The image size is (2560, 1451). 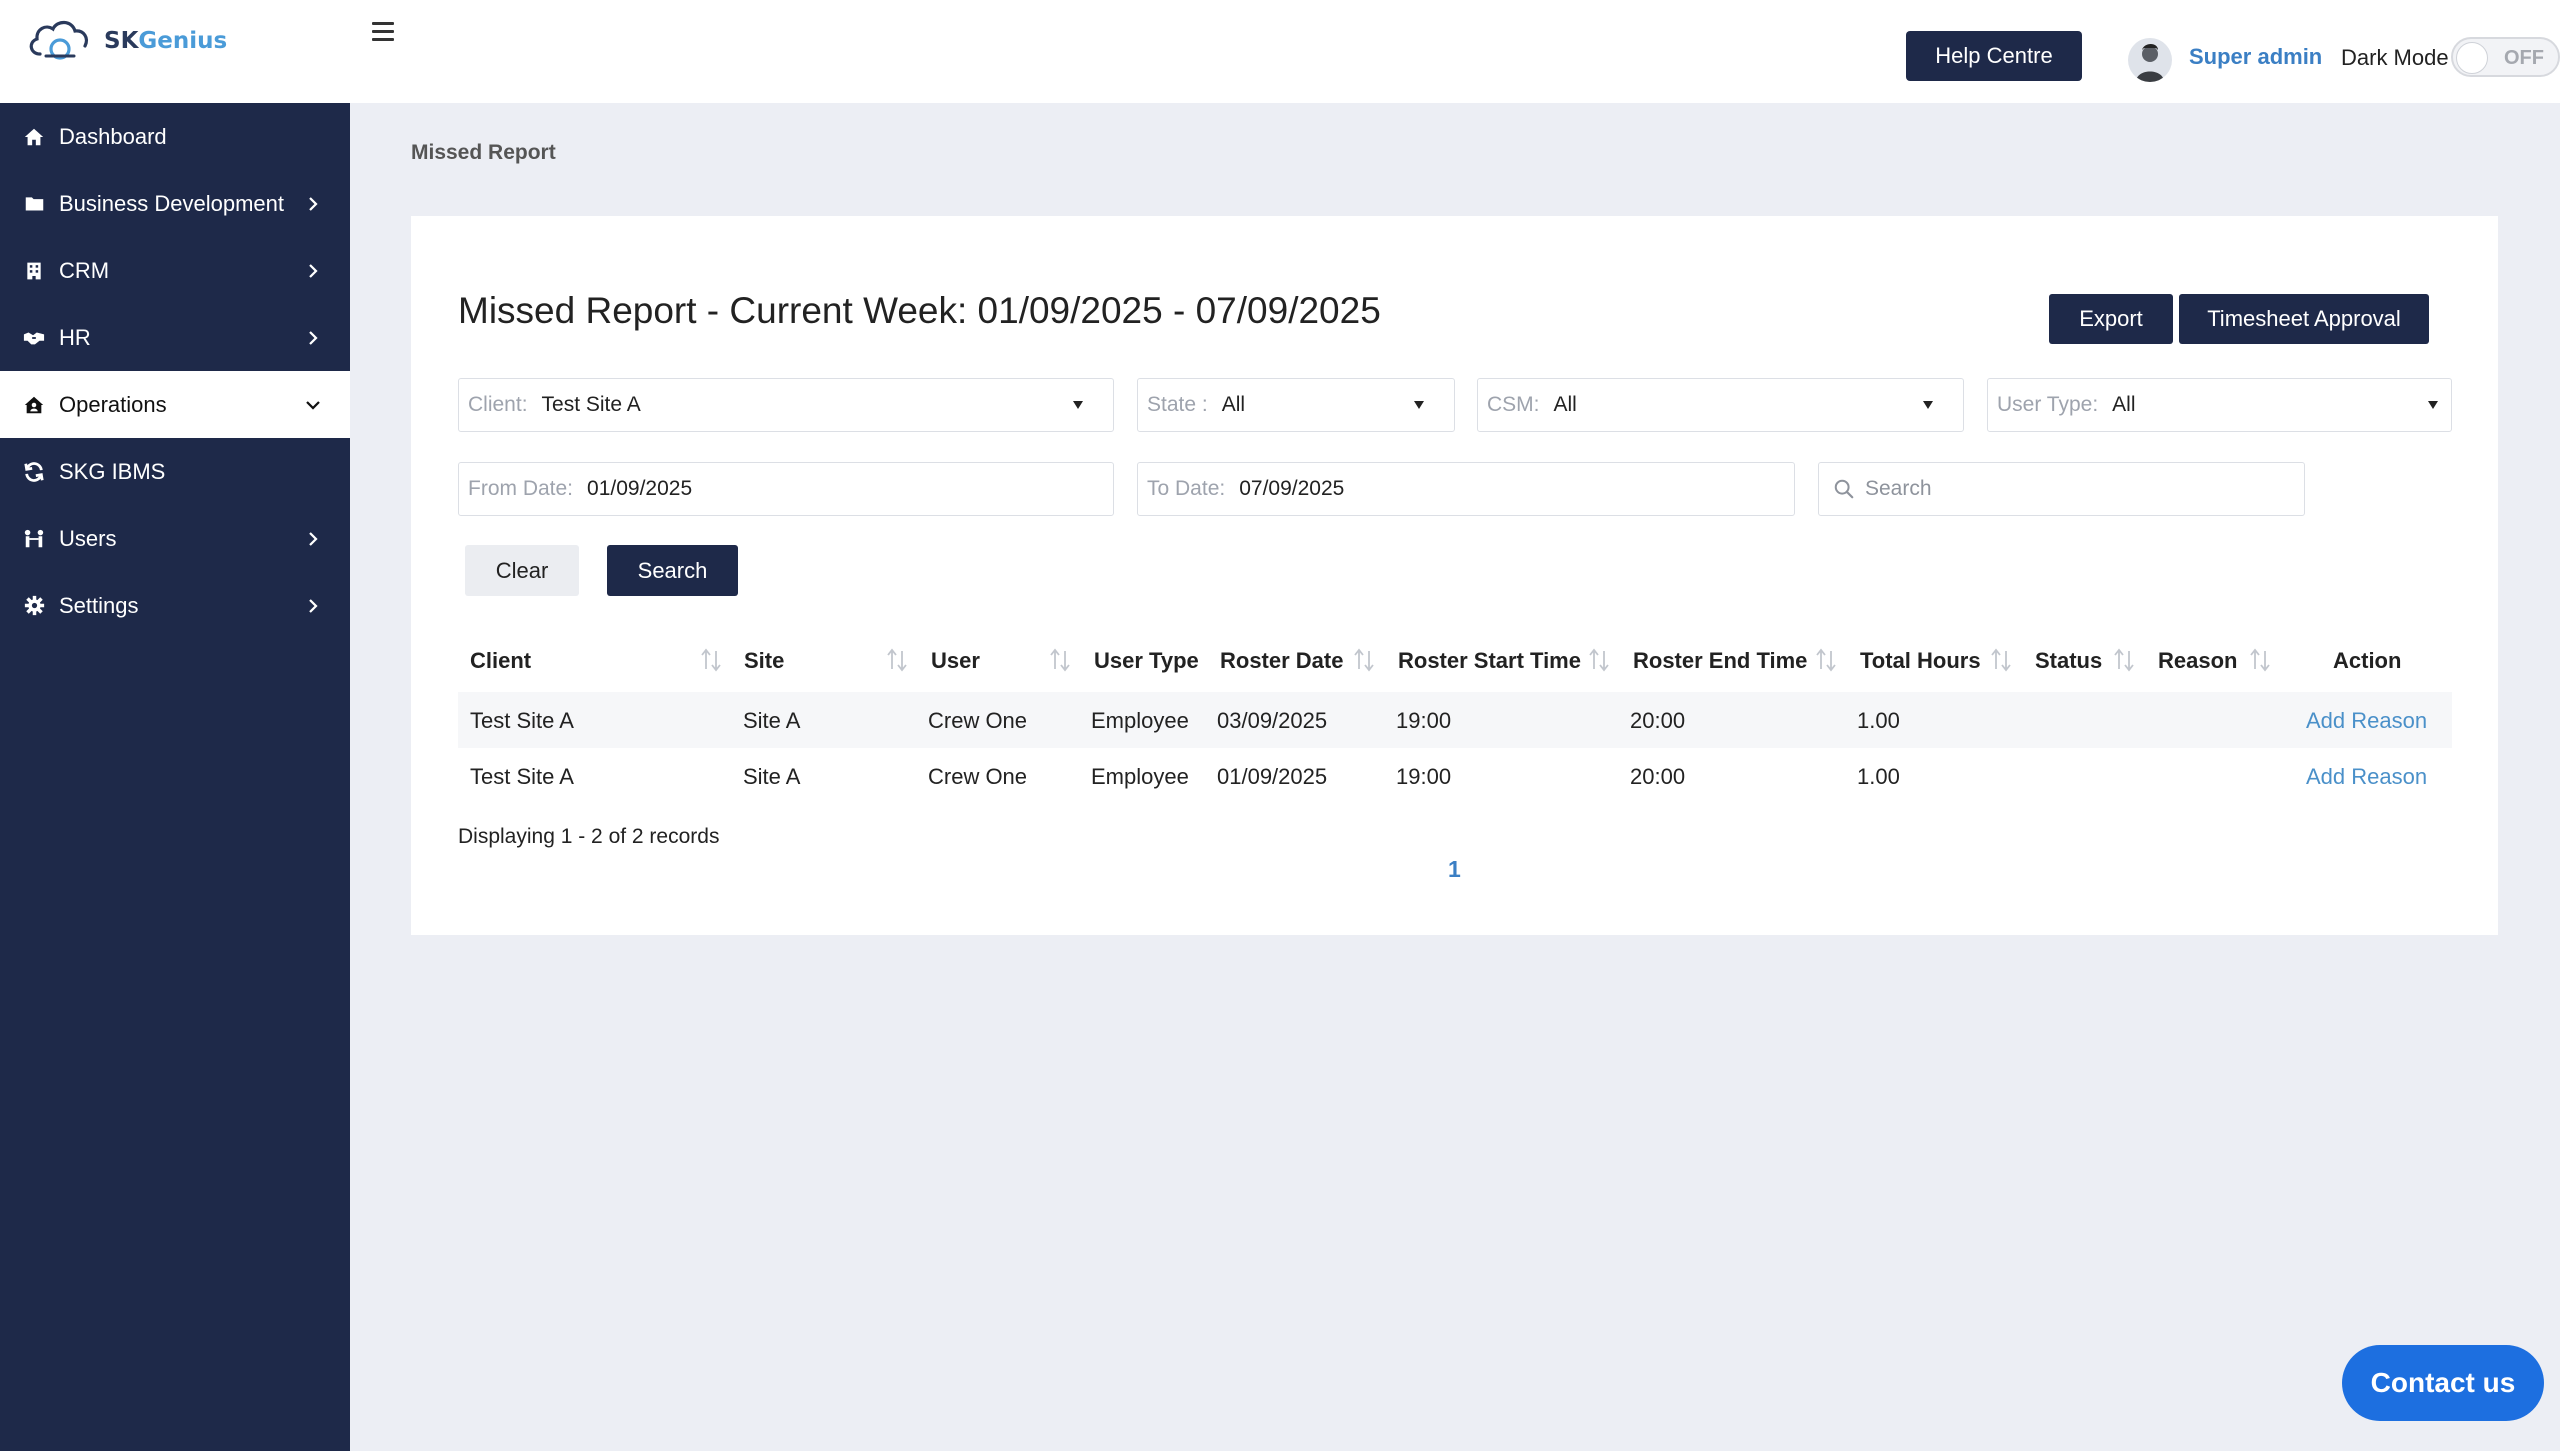 What do you see at coordinates (113, 136) in the screenshot?
I see `sidebar-item-label: Dashboard` at bounding box center [113, 136].